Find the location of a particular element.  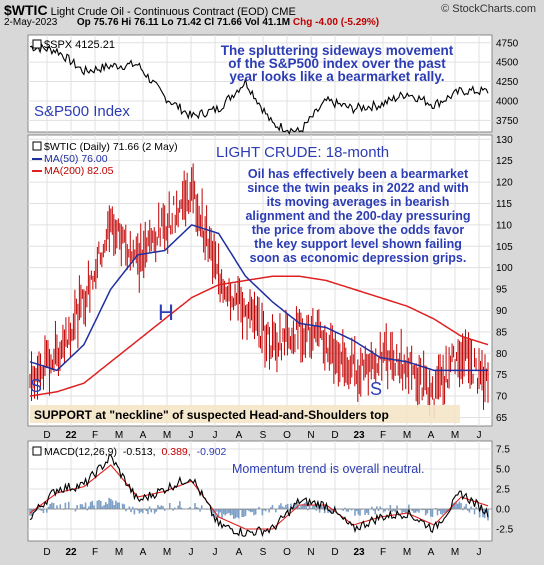

spx-legend-text: $SPX 4125.21 is located at coordinates (79, 45).